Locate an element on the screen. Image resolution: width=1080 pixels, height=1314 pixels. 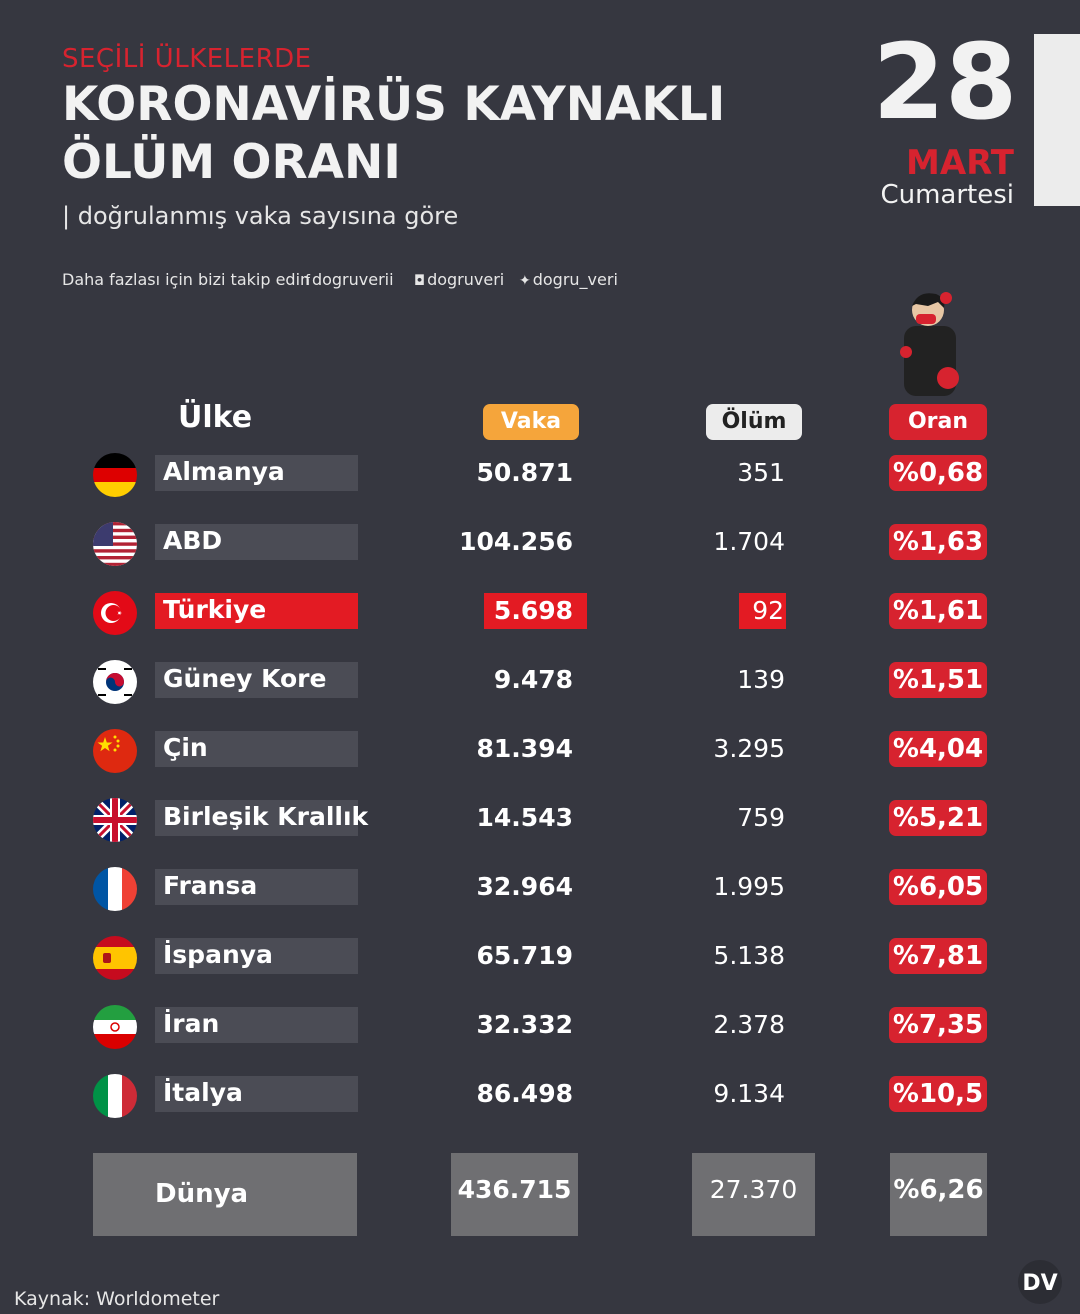
deaths-value: 1.704 is located at coordinates (749, 541).